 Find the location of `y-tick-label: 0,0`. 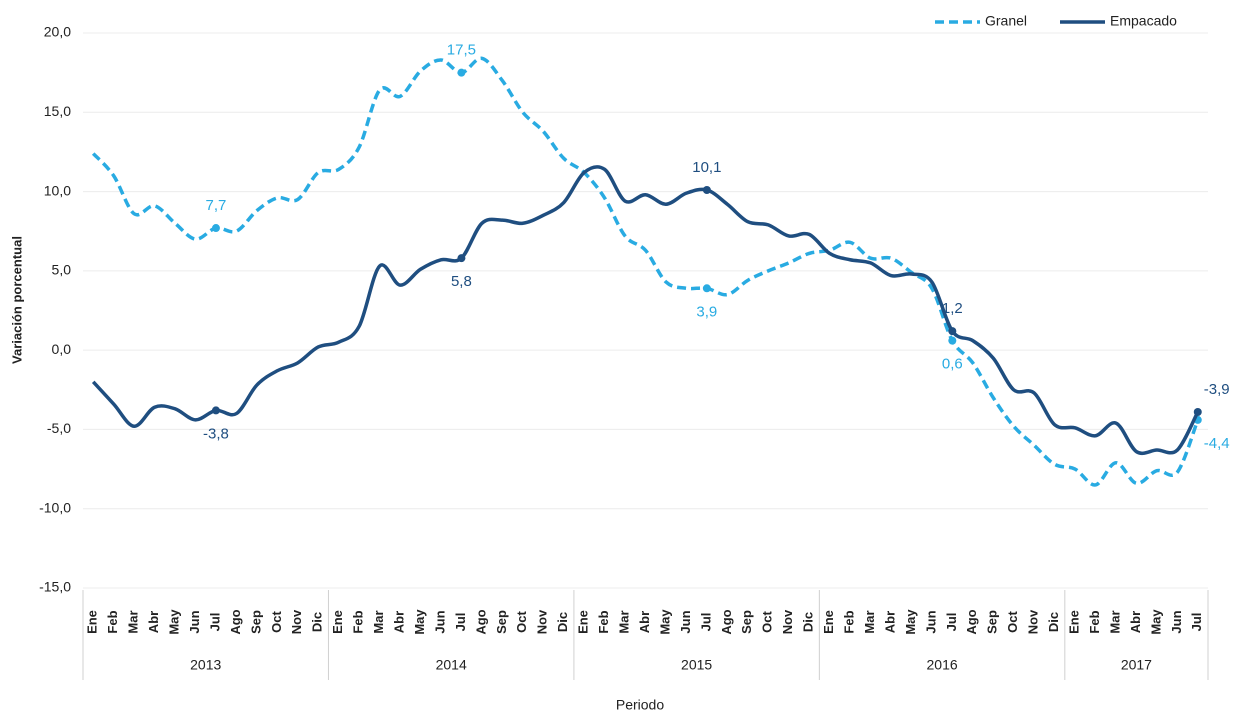

y-tick-label: 0,0 is located at coordinates (62, 349).